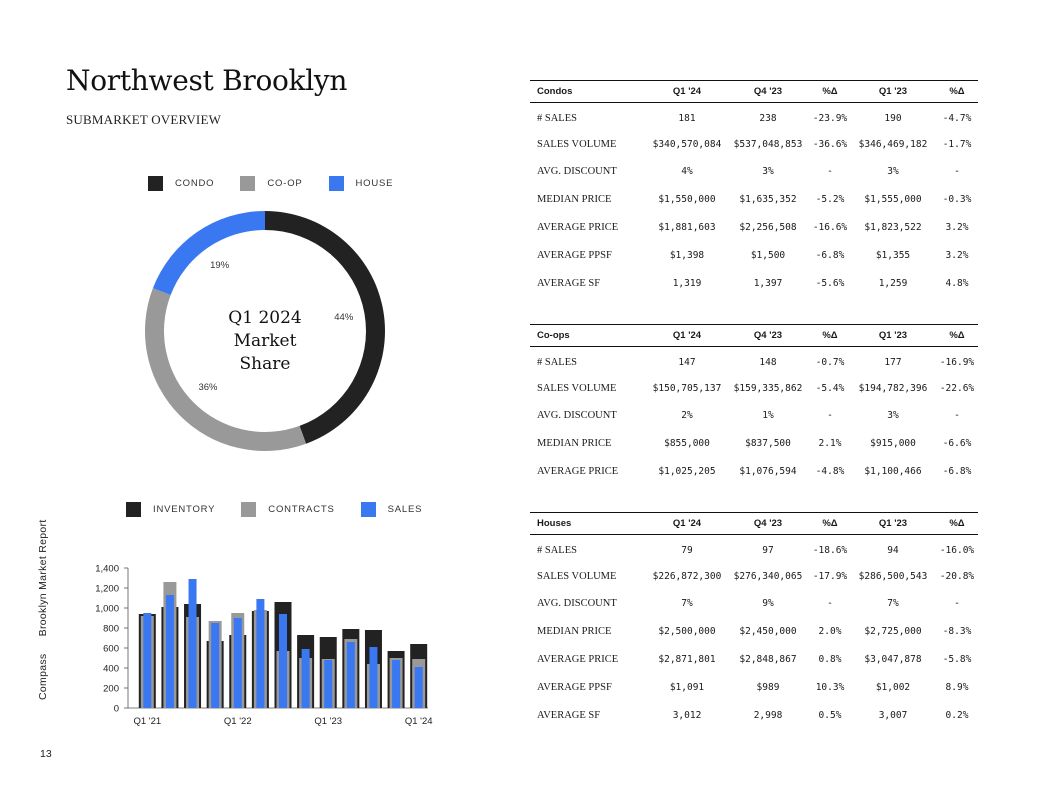 This screenshot has height=804, width=1043. What do you see at coordinates (957, 660) in the screenshot?
I see `table-cell: -5.8%` at bounding box center [957, 660].